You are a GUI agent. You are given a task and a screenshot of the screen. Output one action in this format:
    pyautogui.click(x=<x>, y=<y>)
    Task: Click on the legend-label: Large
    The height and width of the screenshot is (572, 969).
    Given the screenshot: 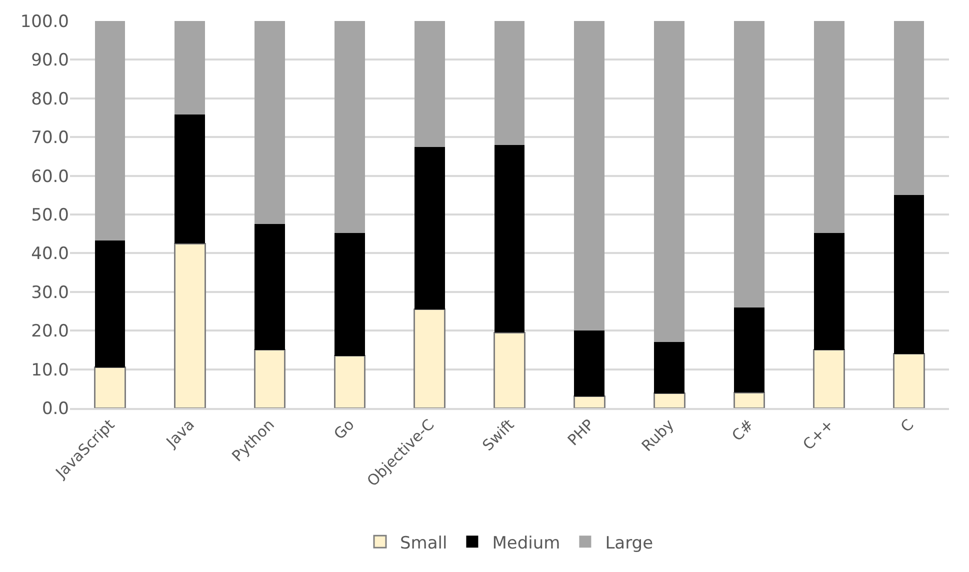 What is the action you would take?
    pyautogui.click(x=629, y=543)
    